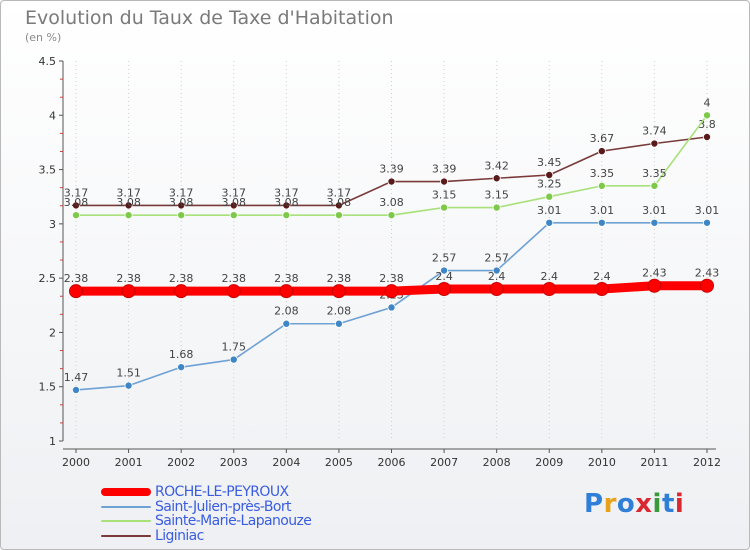 The height and width of the screenshot is (550, 750). Describe the element at coordinates (444, 462) in the screenshot. I see `x-tick-label: 2007` at that location.